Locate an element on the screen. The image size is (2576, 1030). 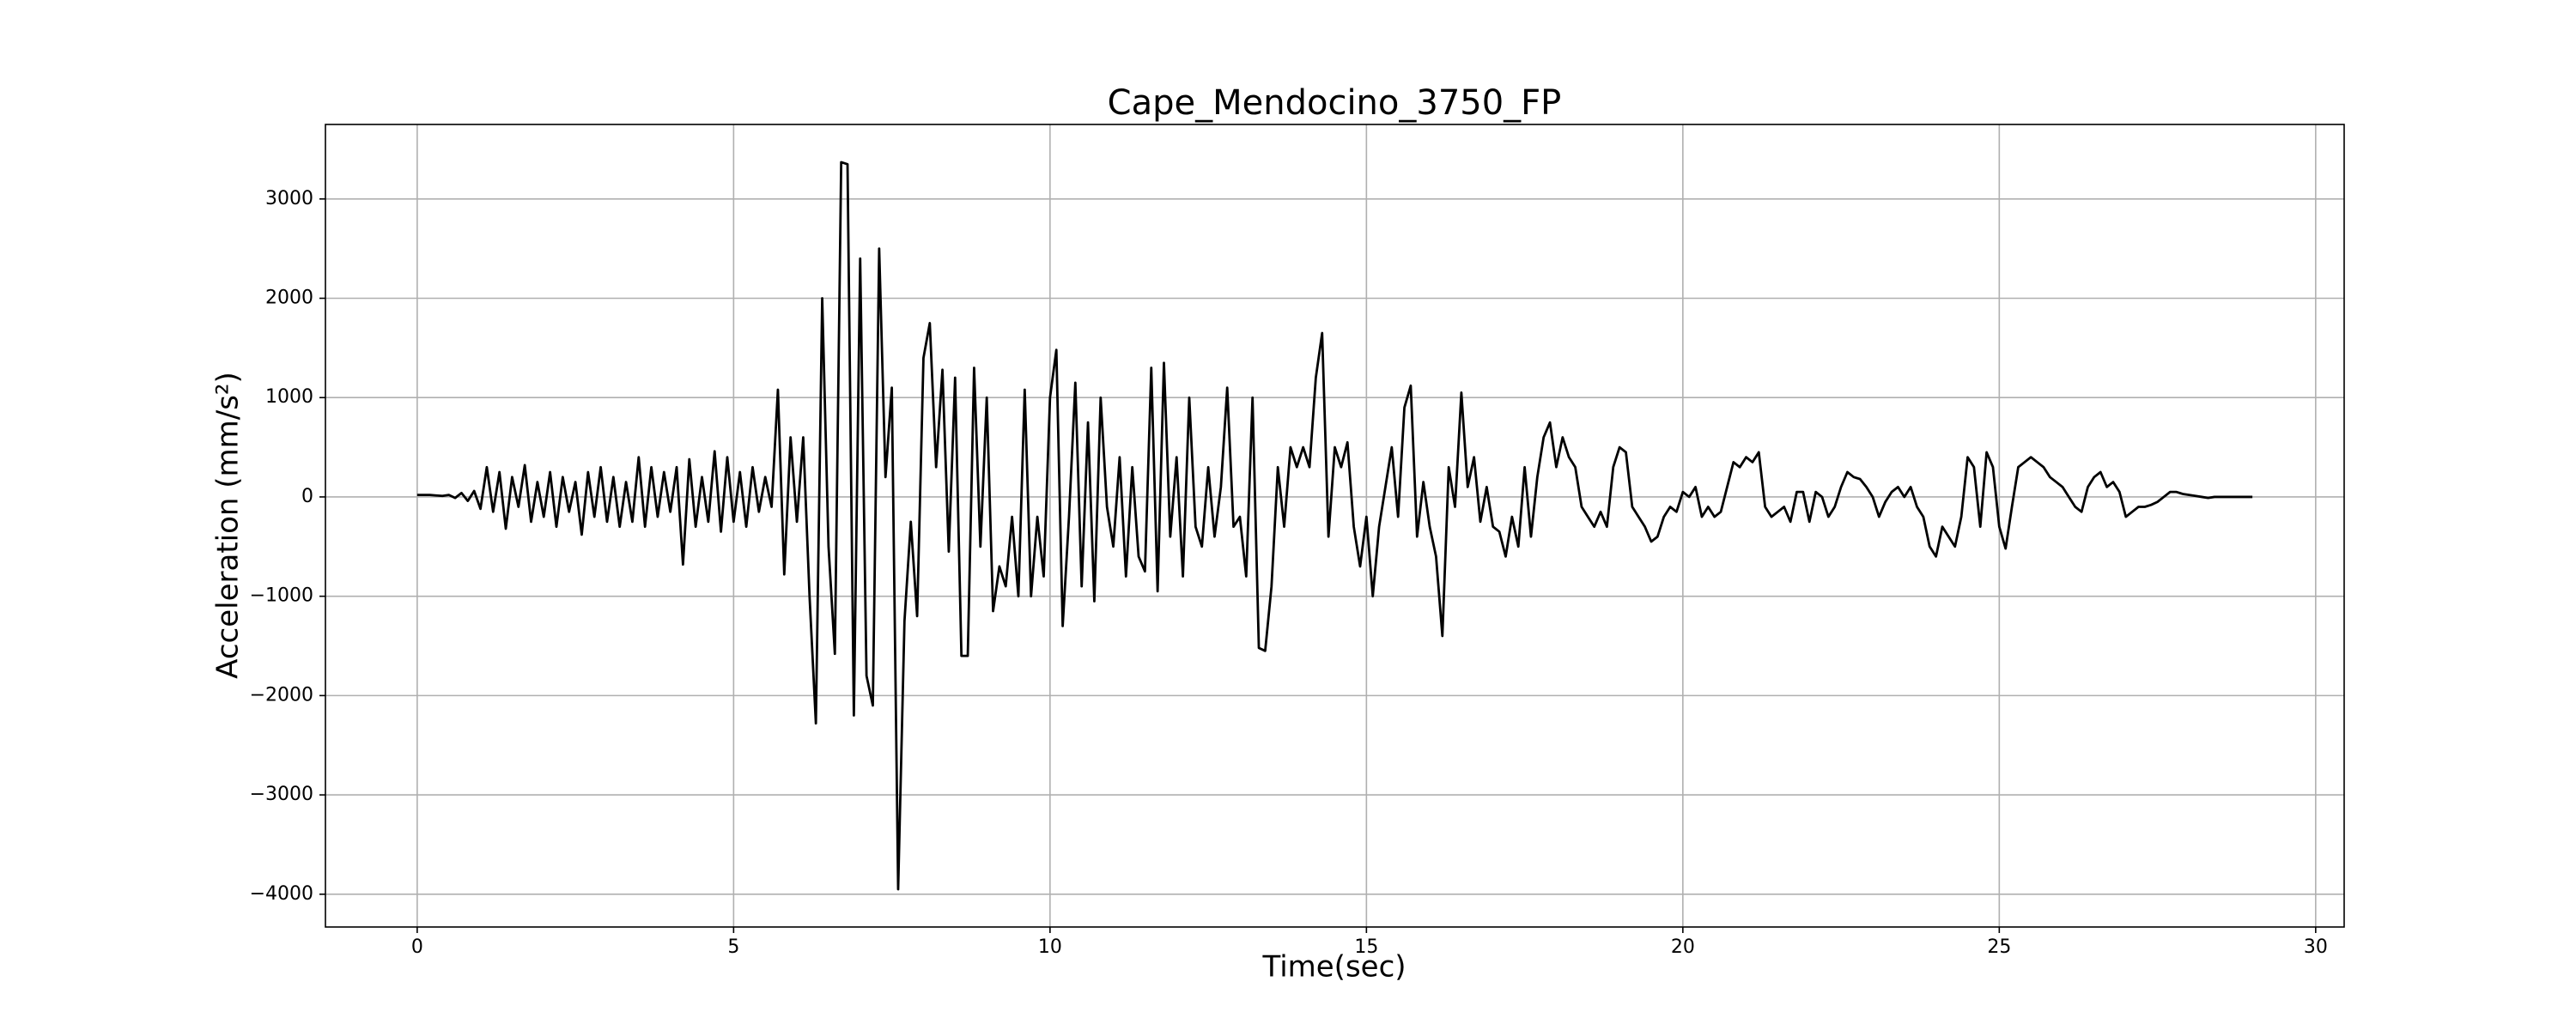
chart-title: Cape_Mendocino_3750_FP is located at coordinates (1335, 103).